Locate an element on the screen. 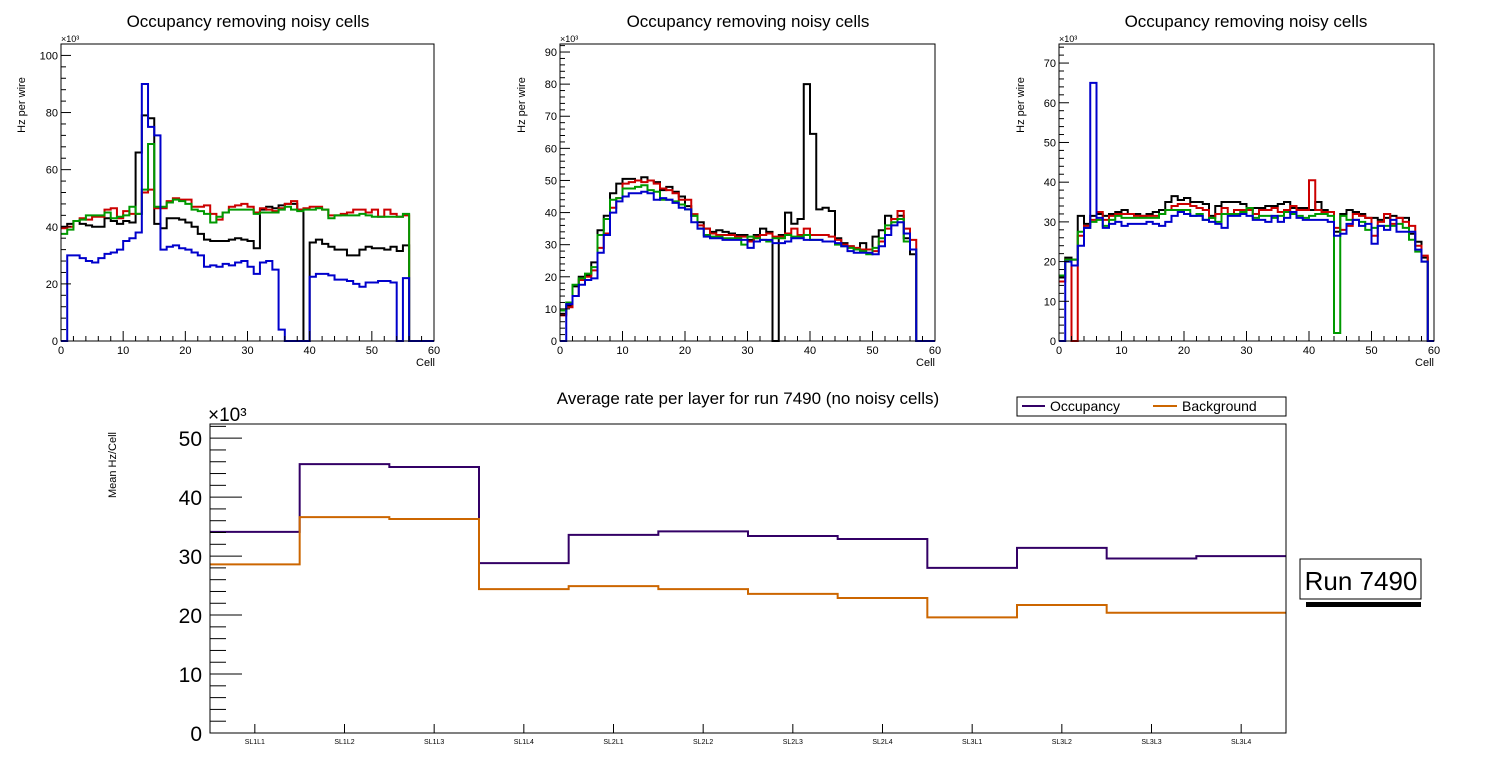  x-tick-label: SL2L3 is located at coordinates (793, 742).